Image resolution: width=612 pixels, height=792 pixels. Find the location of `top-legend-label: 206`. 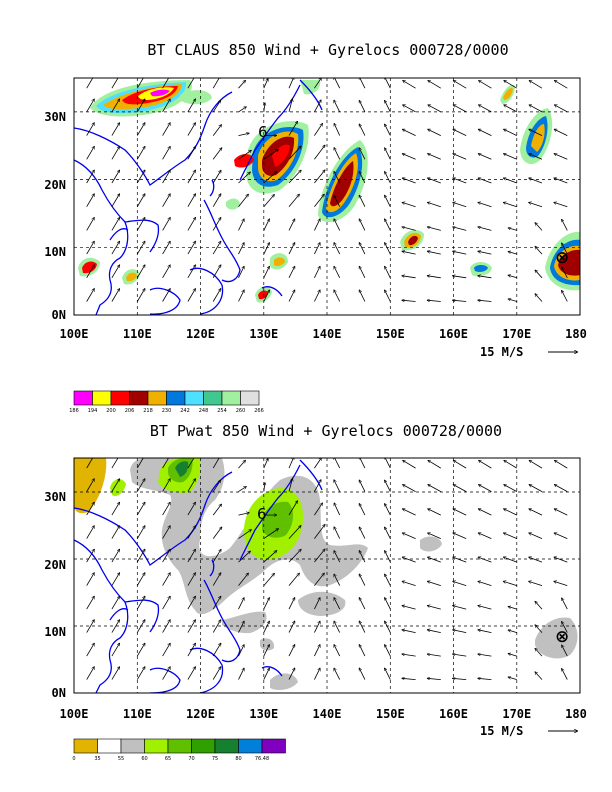

top-legend-label: 206 is located at coordinates (130, 411).